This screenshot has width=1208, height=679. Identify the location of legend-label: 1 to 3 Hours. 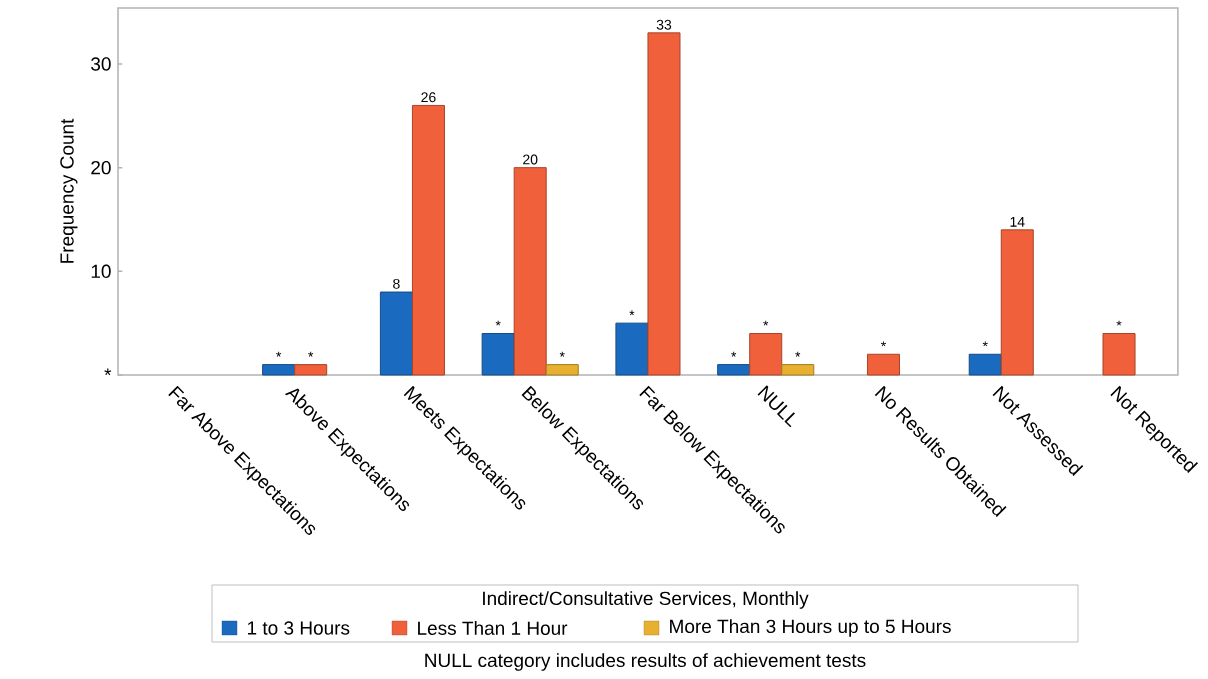
(298, 628).